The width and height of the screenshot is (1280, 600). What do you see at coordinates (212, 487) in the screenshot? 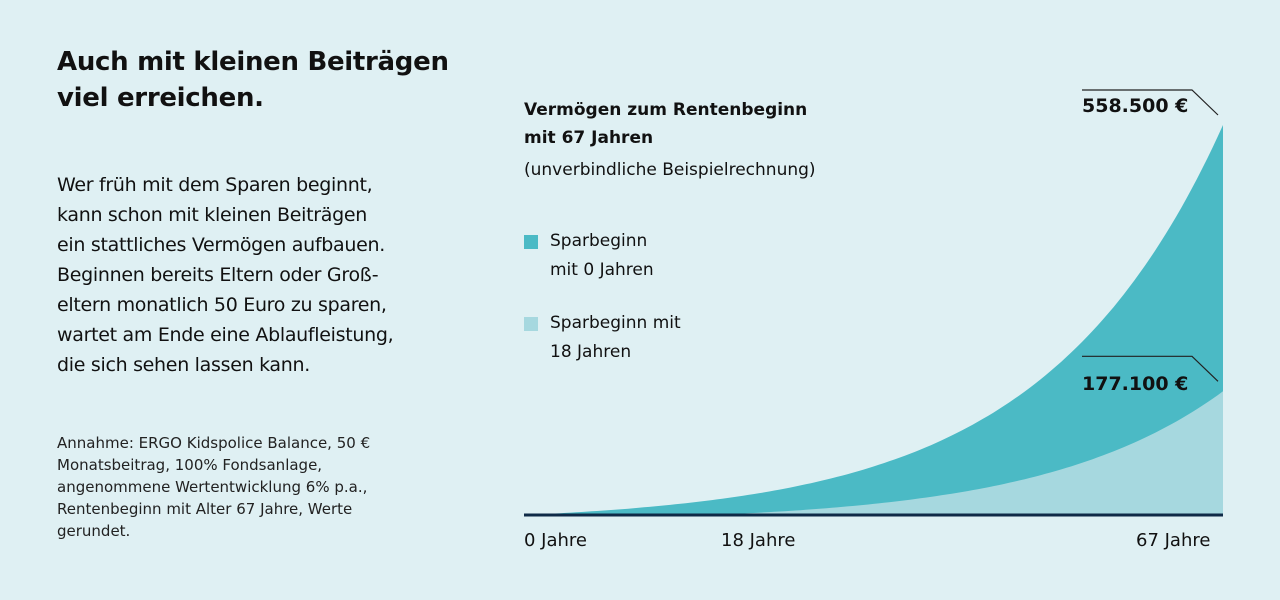
I see `note-line: angenommene Wertentwicklung 6% p.a.,` at bounding box center [212, 487].